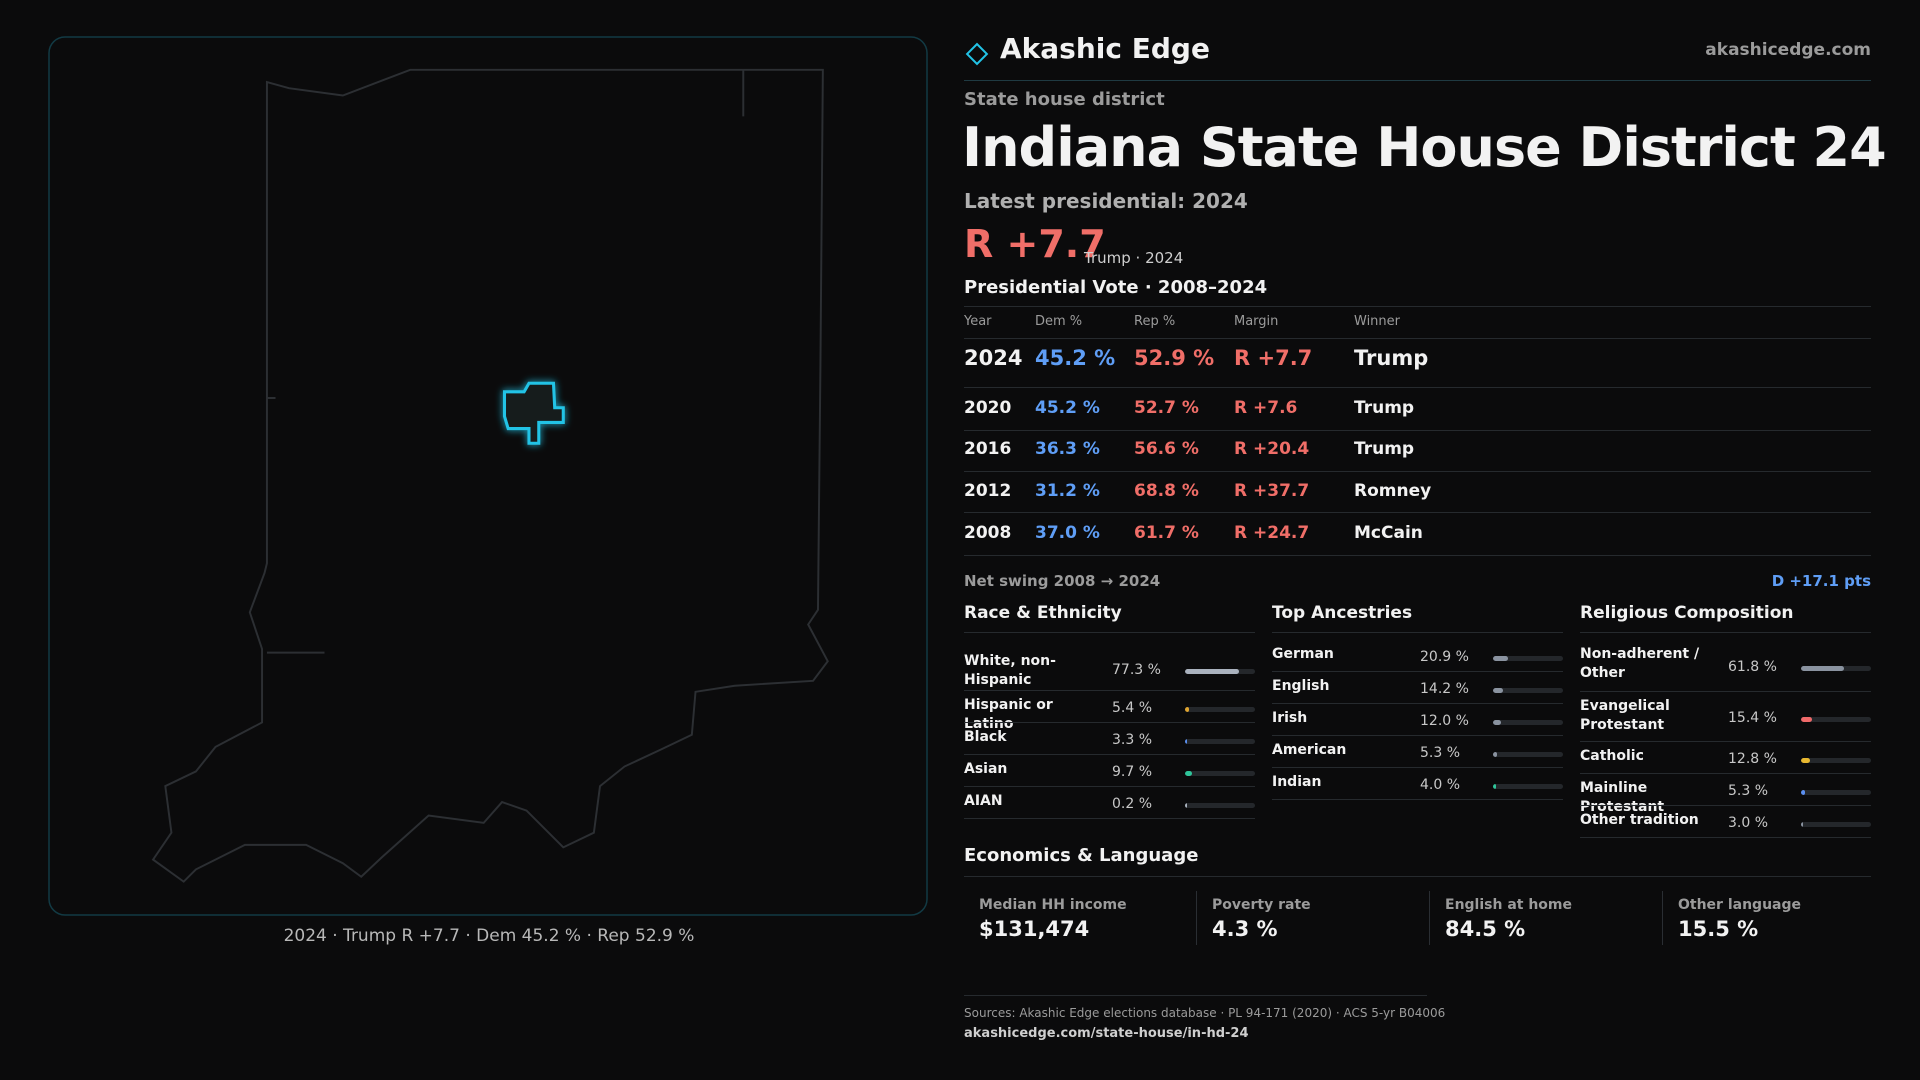 The width and height of the screenshot is (1920, 1080). Describe the element at coordinates (1272, 449) in the screenshot. I see `table-cell: R +20.4` at that location.